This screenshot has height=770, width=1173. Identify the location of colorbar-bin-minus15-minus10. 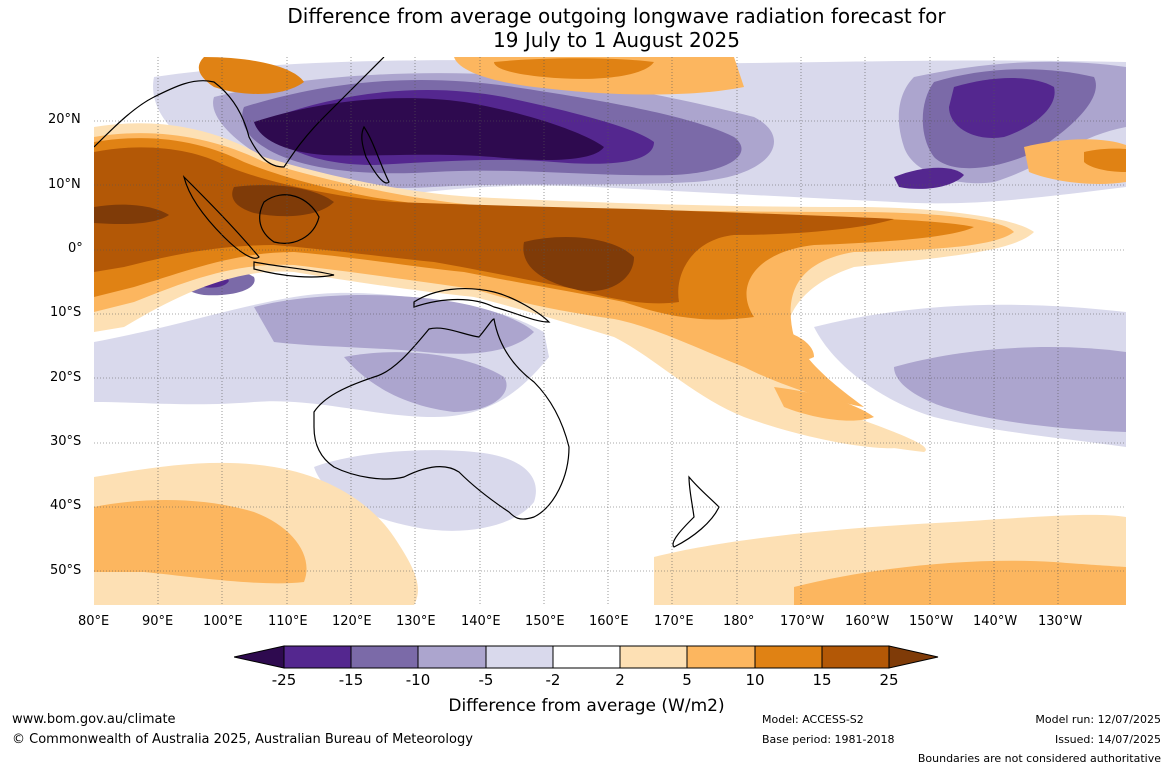
(384, 657).